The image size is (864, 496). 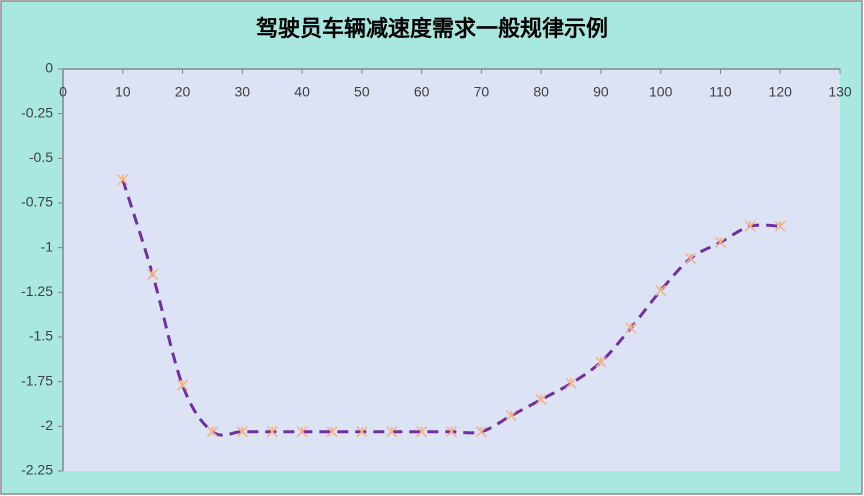 What do you see at coordinates (49, 68) in the screenshot?
I see `y-tick-label: 0` at bounding box center [49, 68].